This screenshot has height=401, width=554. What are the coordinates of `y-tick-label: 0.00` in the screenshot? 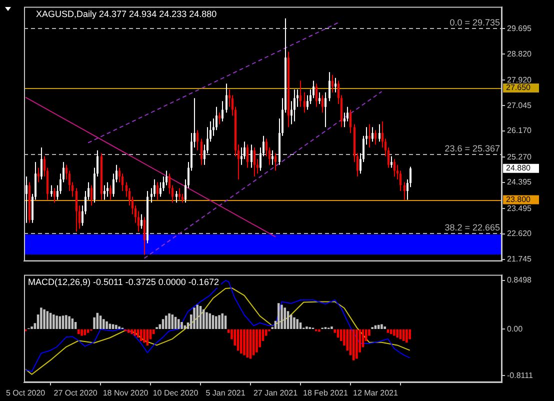 It's located at (515, 329).